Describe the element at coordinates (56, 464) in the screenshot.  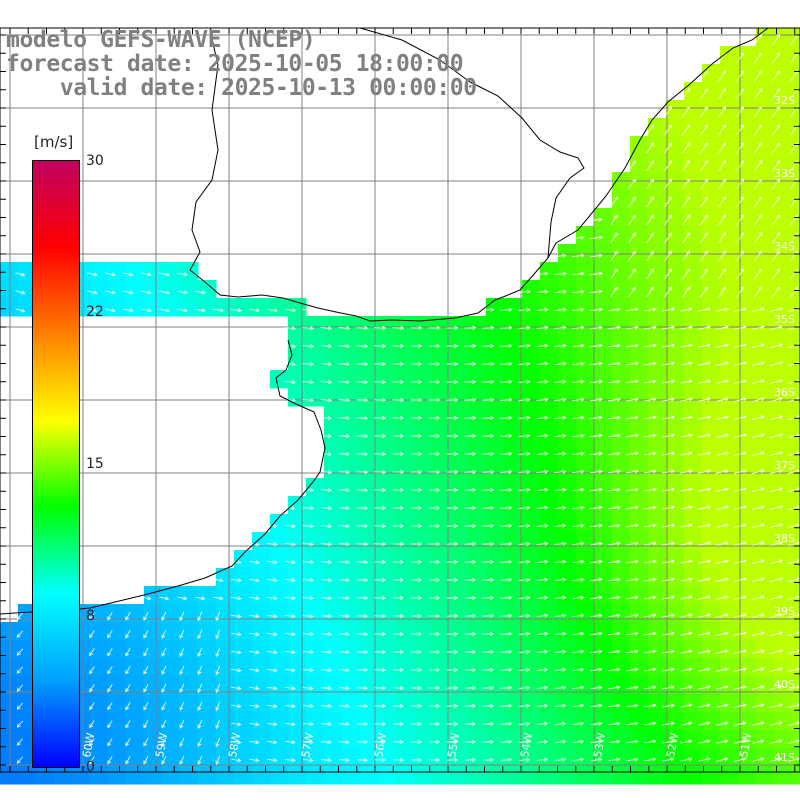
I see `wind-speed-colorbar` at that location.